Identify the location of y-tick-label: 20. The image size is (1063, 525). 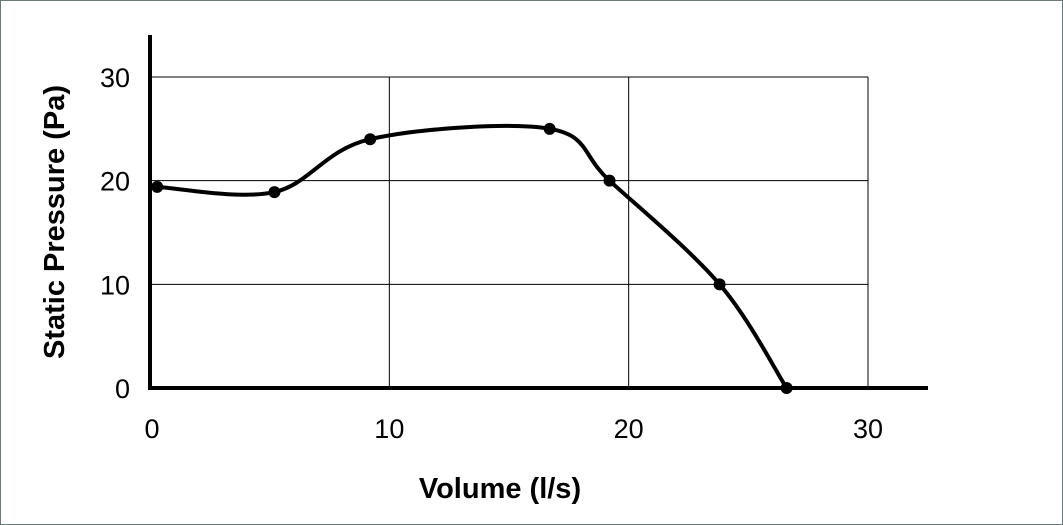
(115, 182).